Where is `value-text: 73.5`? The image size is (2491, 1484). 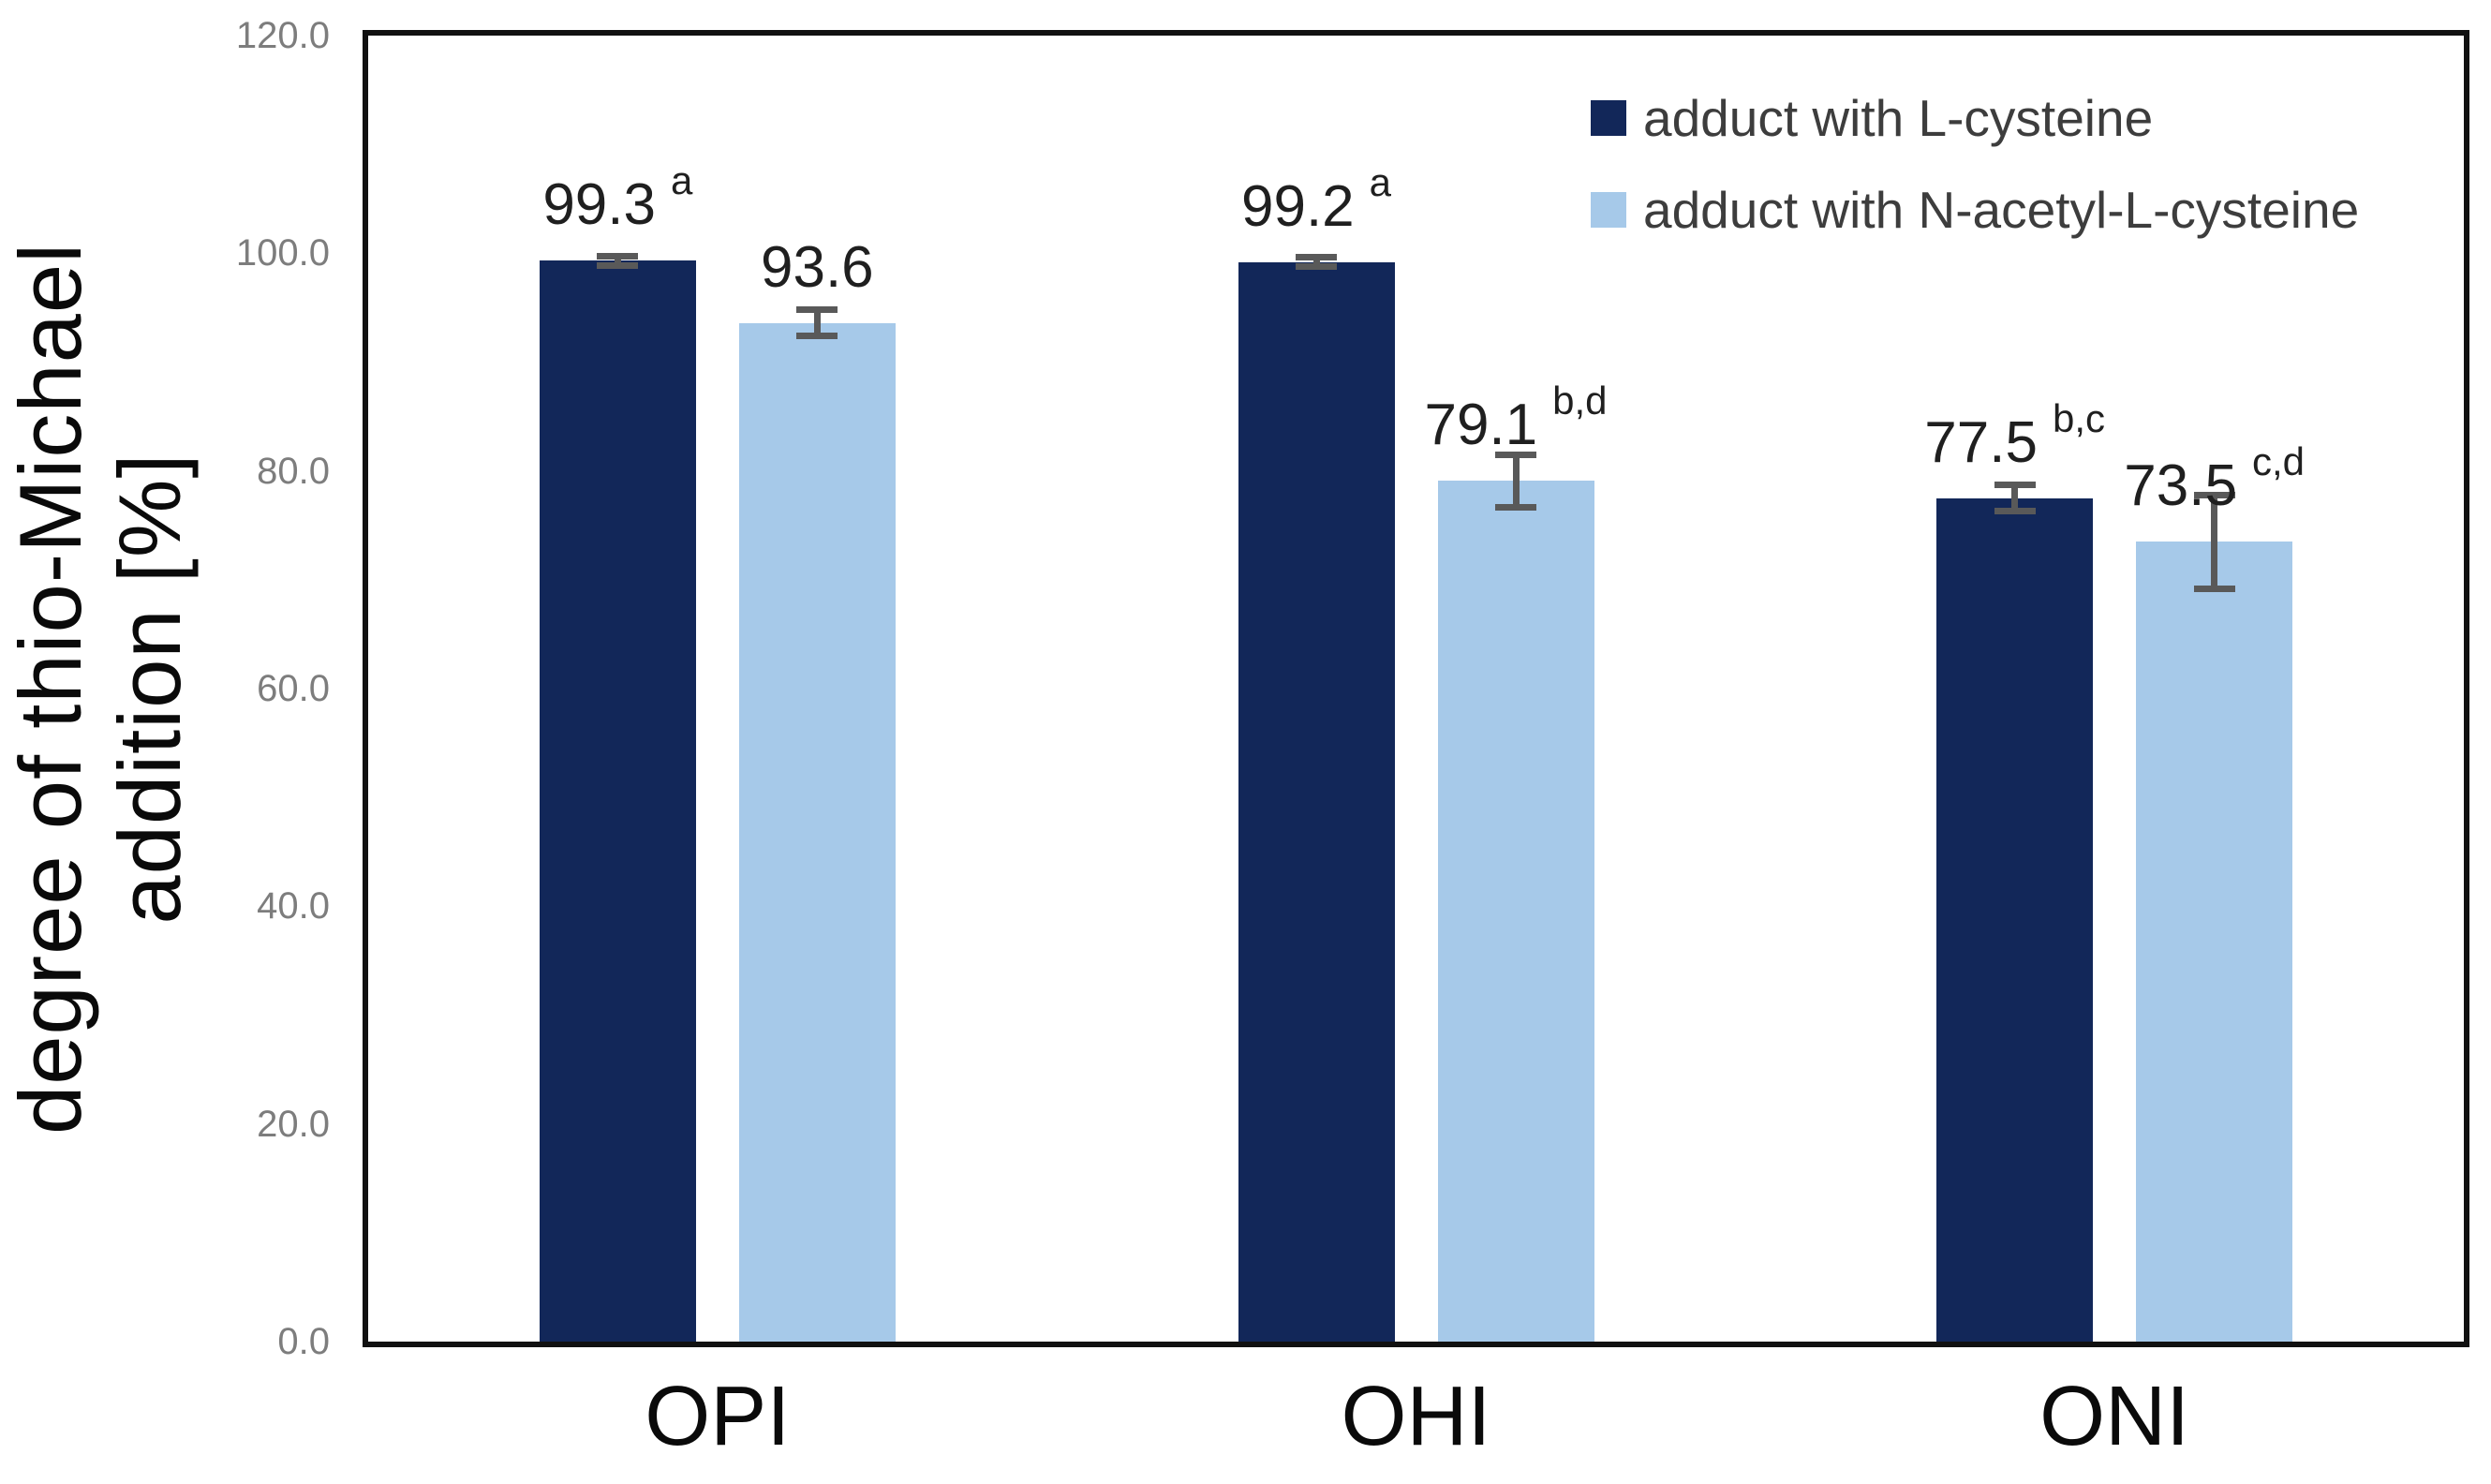 value-text: 73.5 is located at coordinates (2180, 486).